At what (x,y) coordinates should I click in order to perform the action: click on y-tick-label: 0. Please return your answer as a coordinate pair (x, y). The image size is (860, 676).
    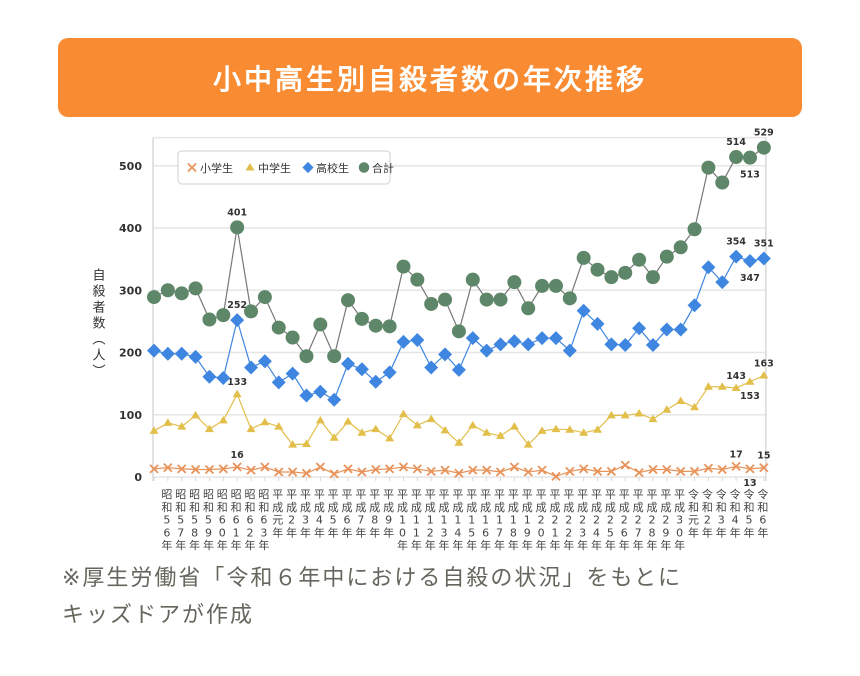
    Looking at the image, I should click on (138, 477).